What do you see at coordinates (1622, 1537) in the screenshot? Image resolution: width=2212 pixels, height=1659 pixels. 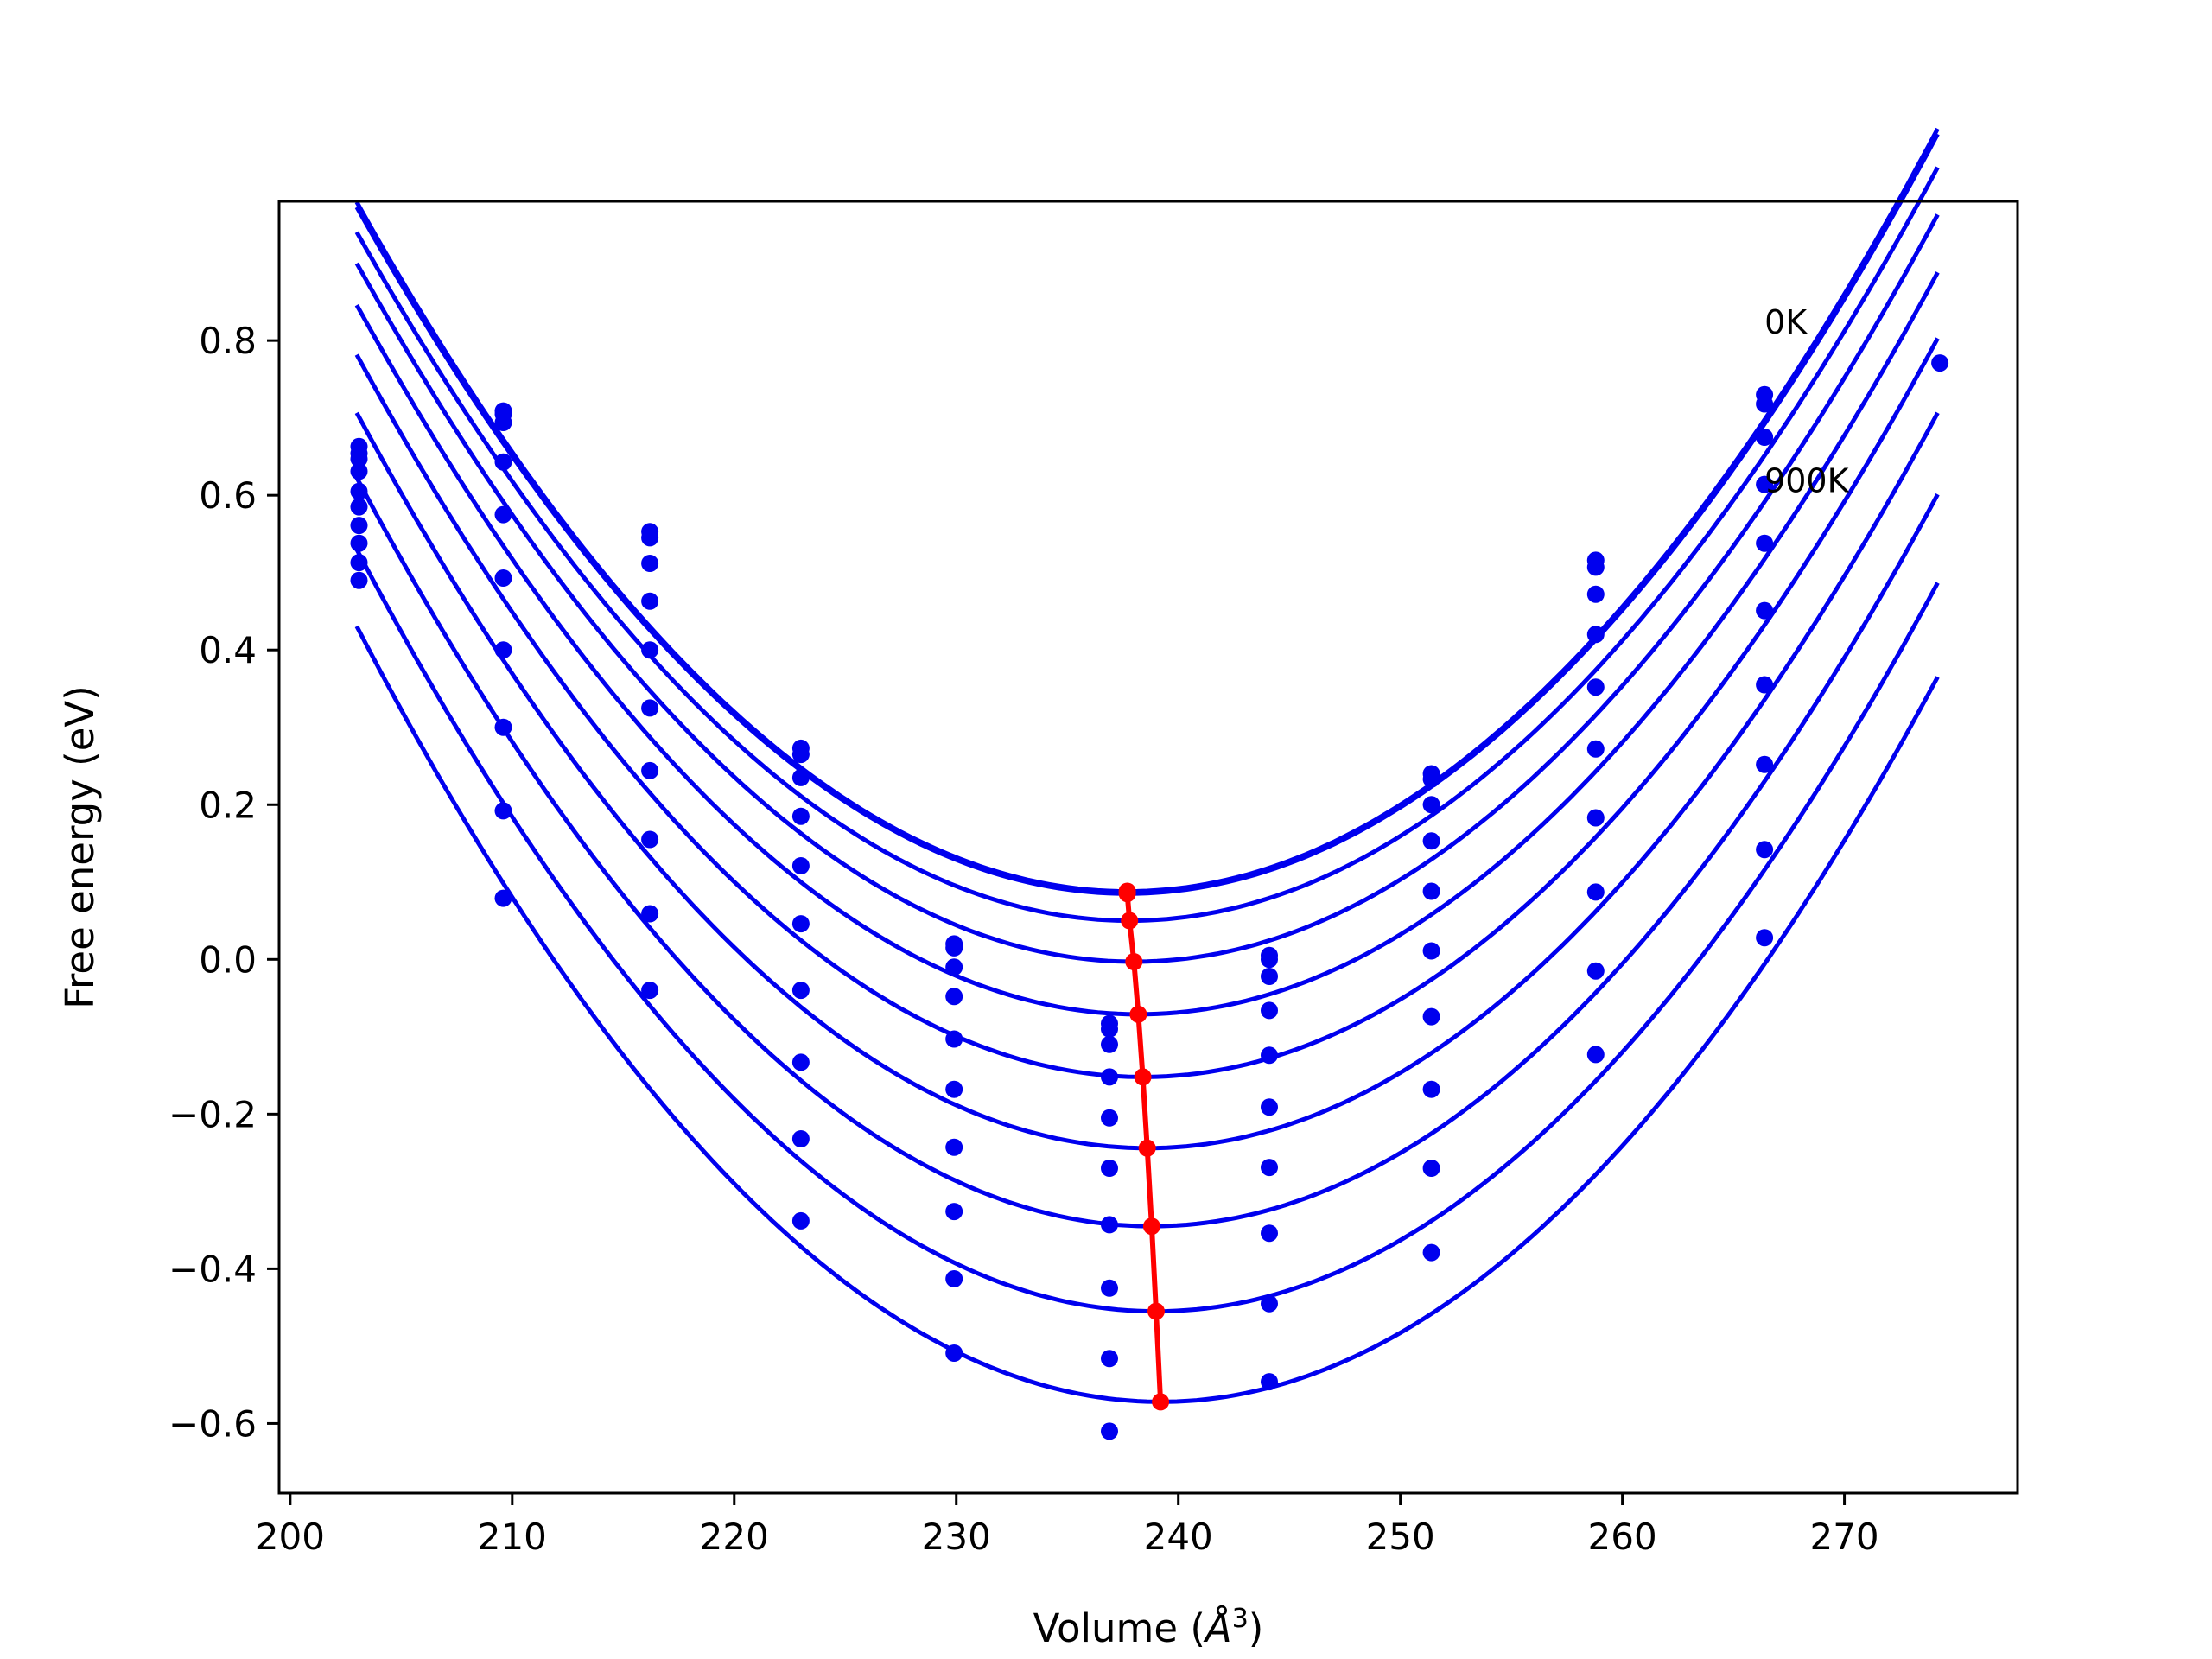 I see `x-tick-label-260: 260` at bounding box center [1622, 1537].